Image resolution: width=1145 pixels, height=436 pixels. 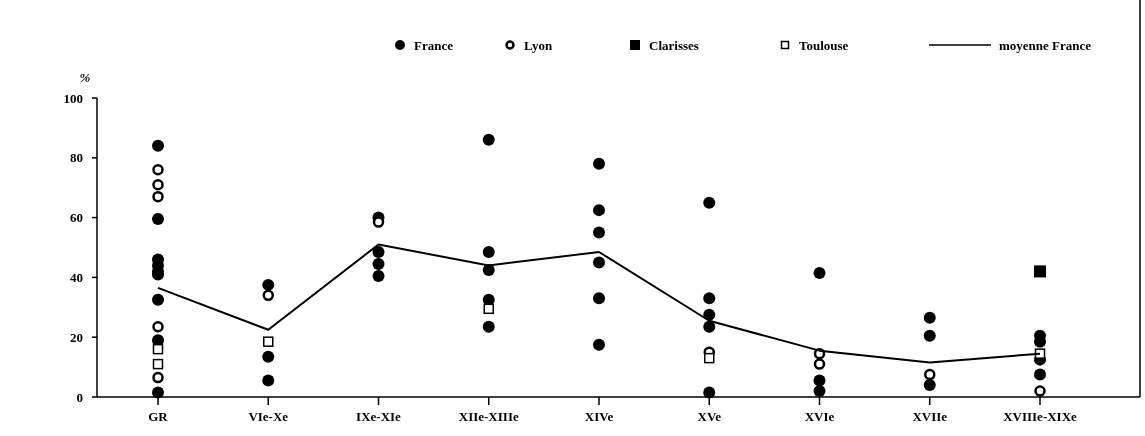 I want to click on legend-label: Toulouse, so click(x=824, y=45).